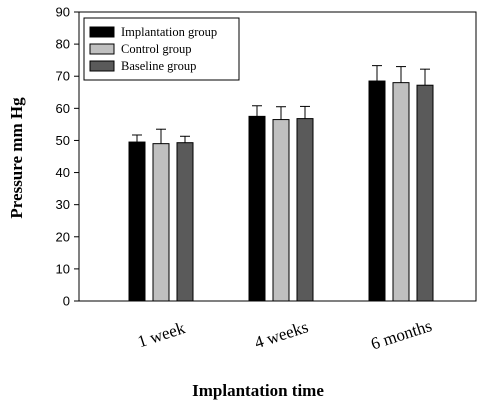 Image resolution: width=483 pixels, height=409 pixels. I want to click on y-tick-label: 50, so click(63, 140).